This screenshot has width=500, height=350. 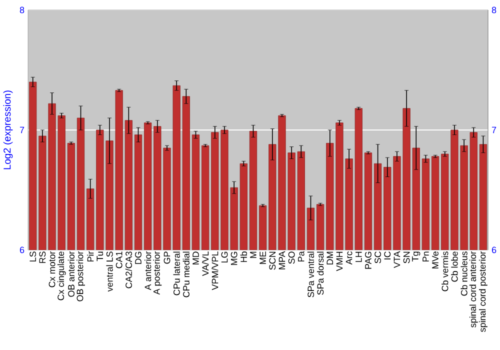 What do you see at coordinates (22, 250) in the screenshot?
I see `y-tick-label: 6` at bounding box center [22, 250].